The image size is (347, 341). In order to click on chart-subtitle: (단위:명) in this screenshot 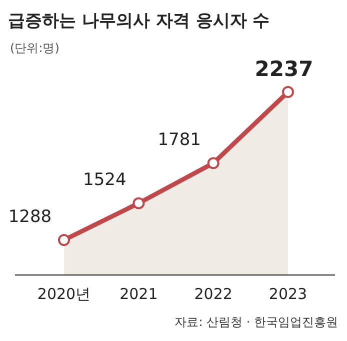, I will do `click(35, 48)`.